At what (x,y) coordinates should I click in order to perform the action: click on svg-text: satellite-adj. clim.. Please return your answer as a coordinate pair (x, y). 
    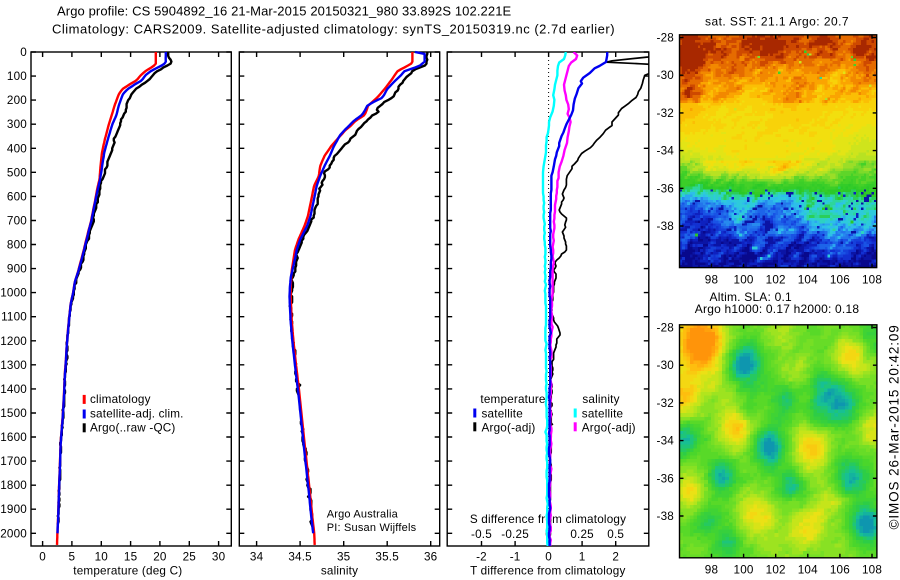
    Looking at the image, I should click on (137, 414).